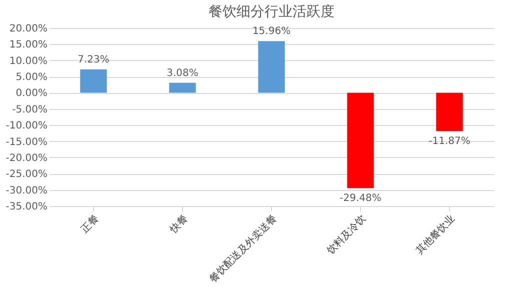 Image resolution: width=512 pixels, height=298 pixels. What do you see at coordinates (435, 234) in the screenshot?
I see `x-tick-label: 其他餐饮业` at bounding box center [435, 234].